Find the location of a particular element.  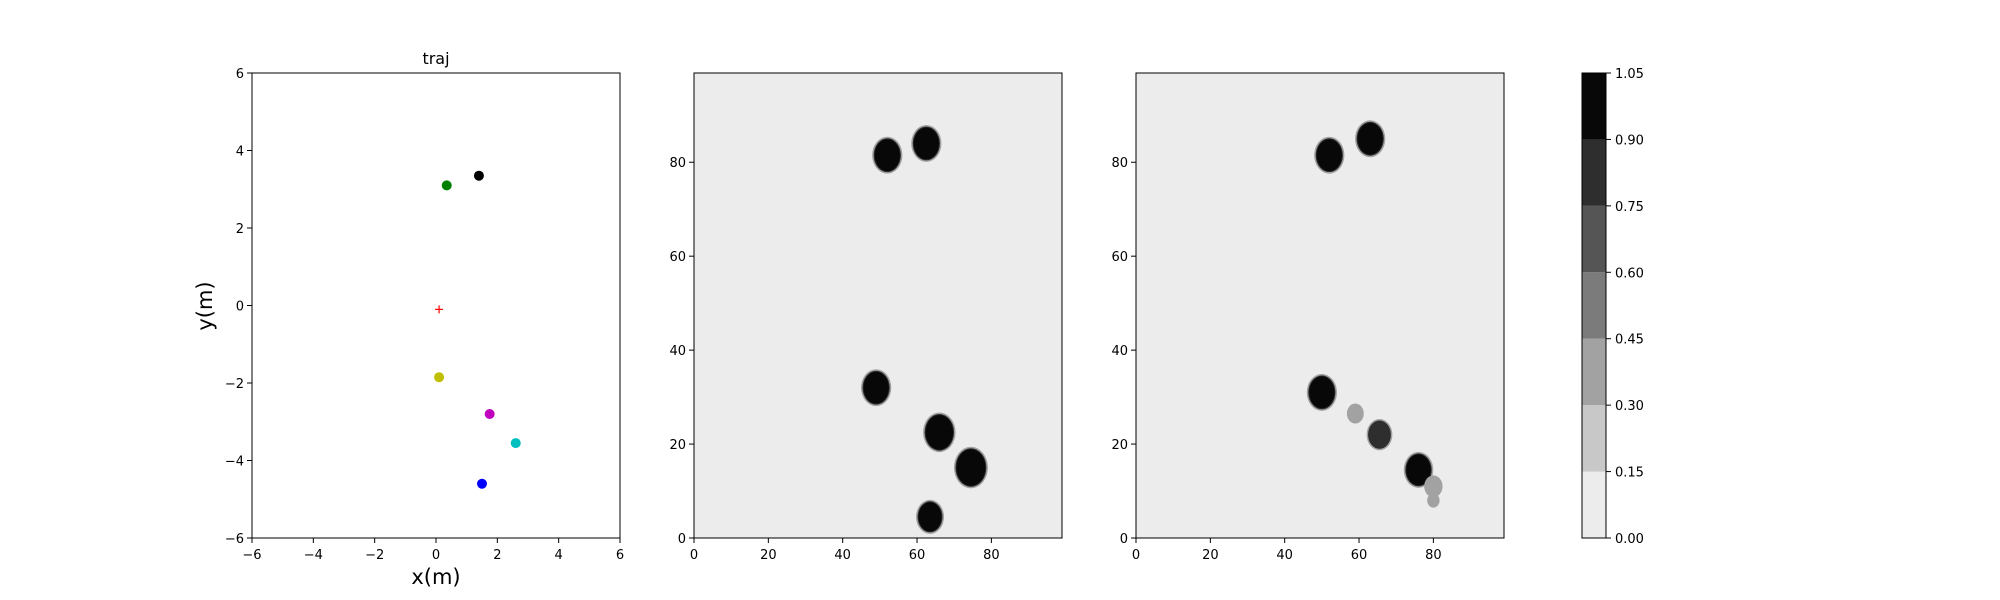

traj-y-tick-label: −4 is located at coordinates (234, 462).